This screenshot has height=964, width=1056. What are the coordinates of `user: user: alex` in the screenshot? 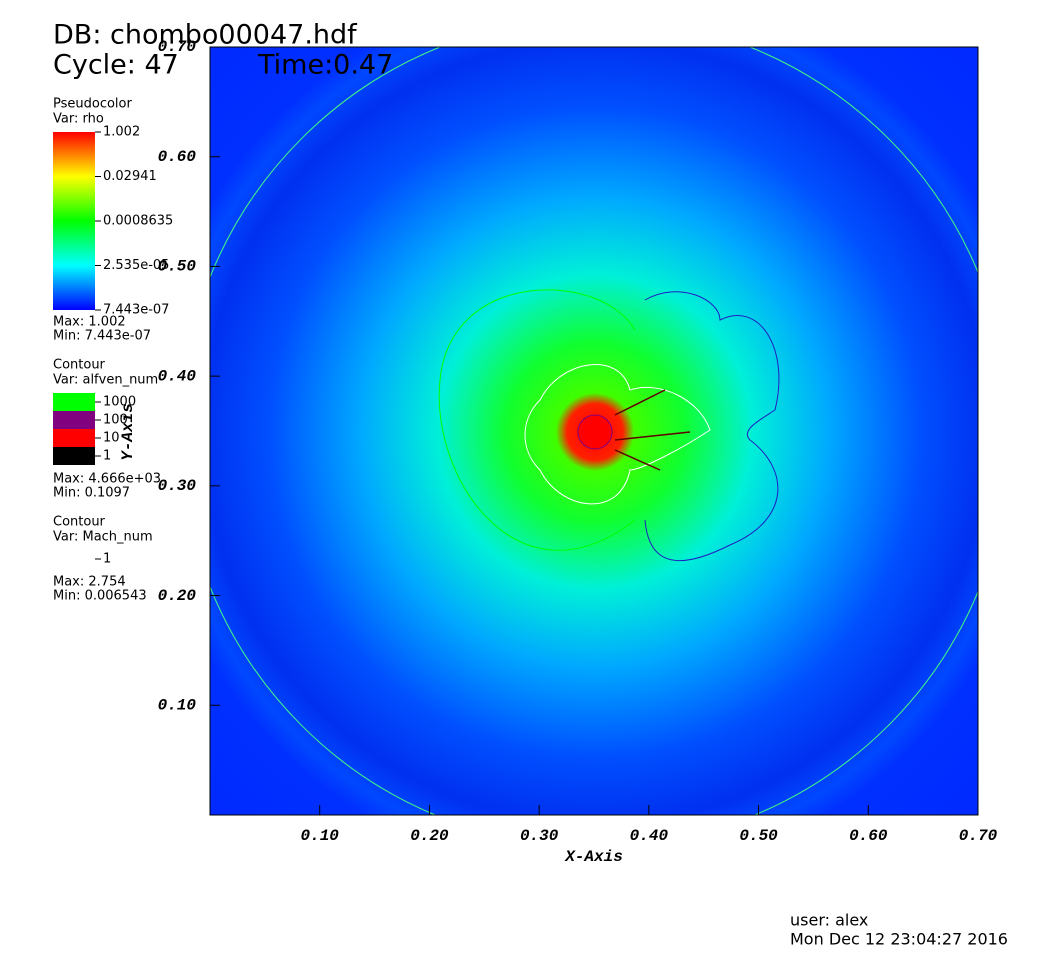 It's located at (829, 920).